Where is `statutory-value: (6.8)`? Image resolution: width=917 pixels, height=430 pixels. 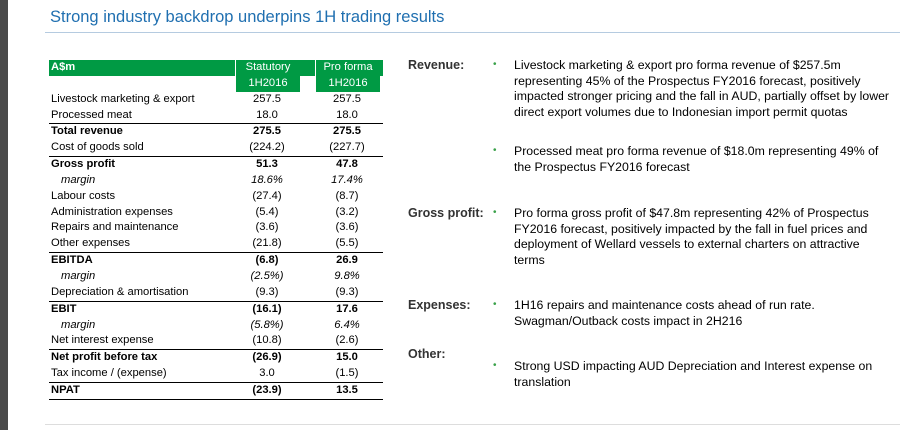
statutory-value: (6.8) is located at coordinates (267, 260).